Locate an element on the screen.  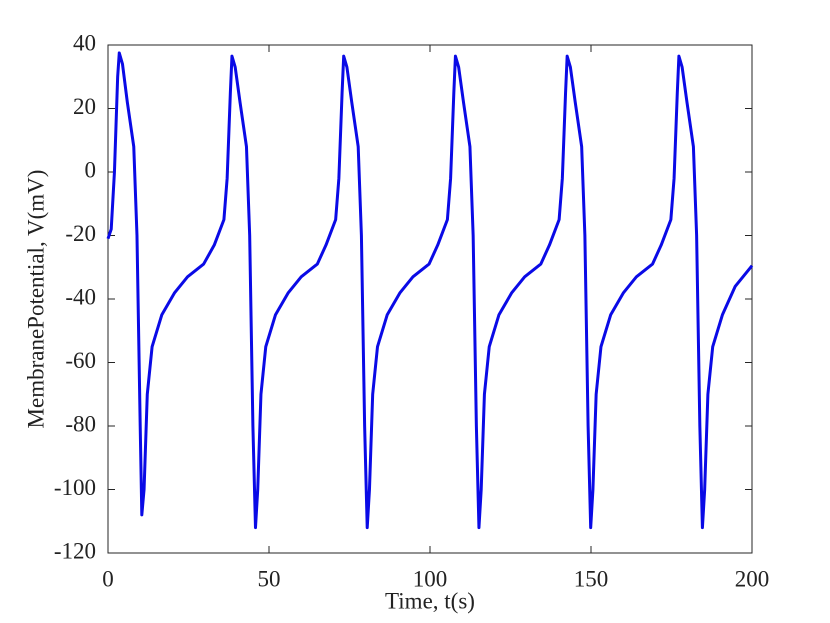
y-tick-label: 0 is located at coordinates (91, 169).